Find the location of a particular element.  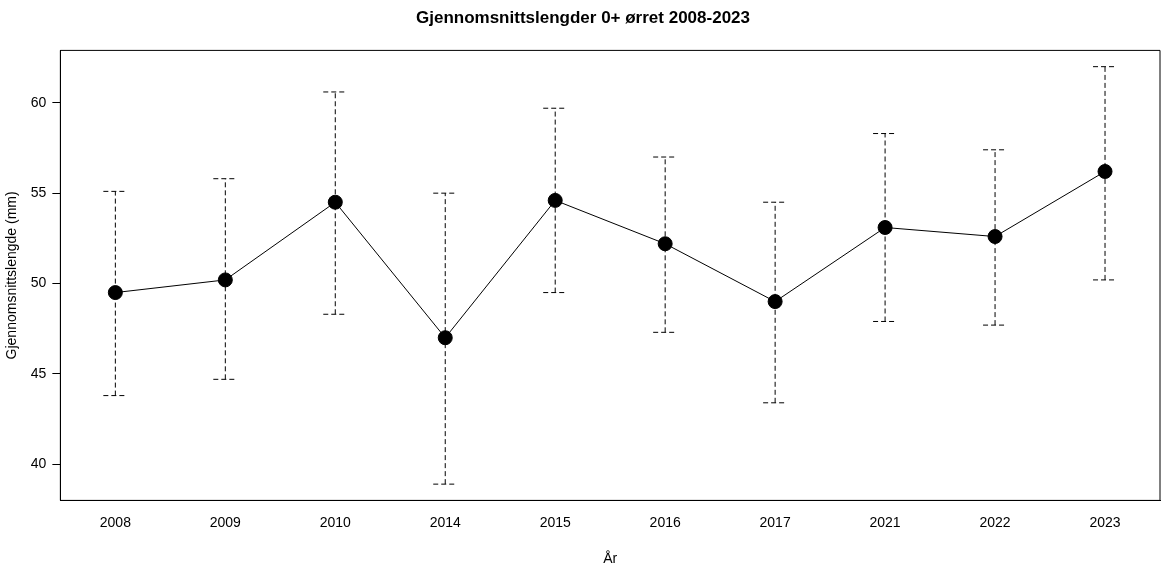

x-tick-label: 2008 is located at coordinates (115, 521).